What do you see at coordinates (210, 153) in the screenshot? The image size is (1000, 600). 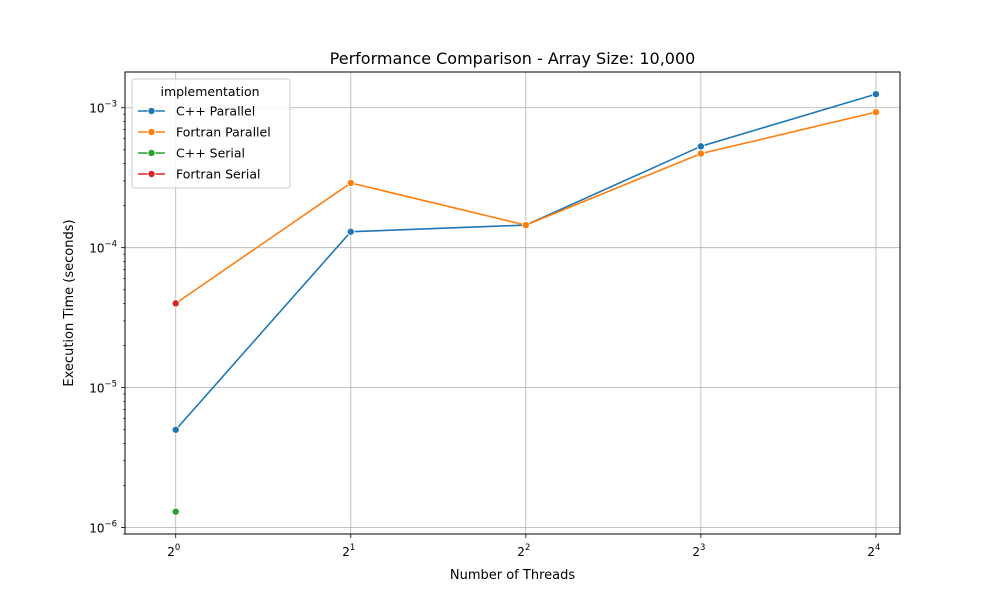 I see `legend-label: C++ Serial` at bounding box center [210, 153].